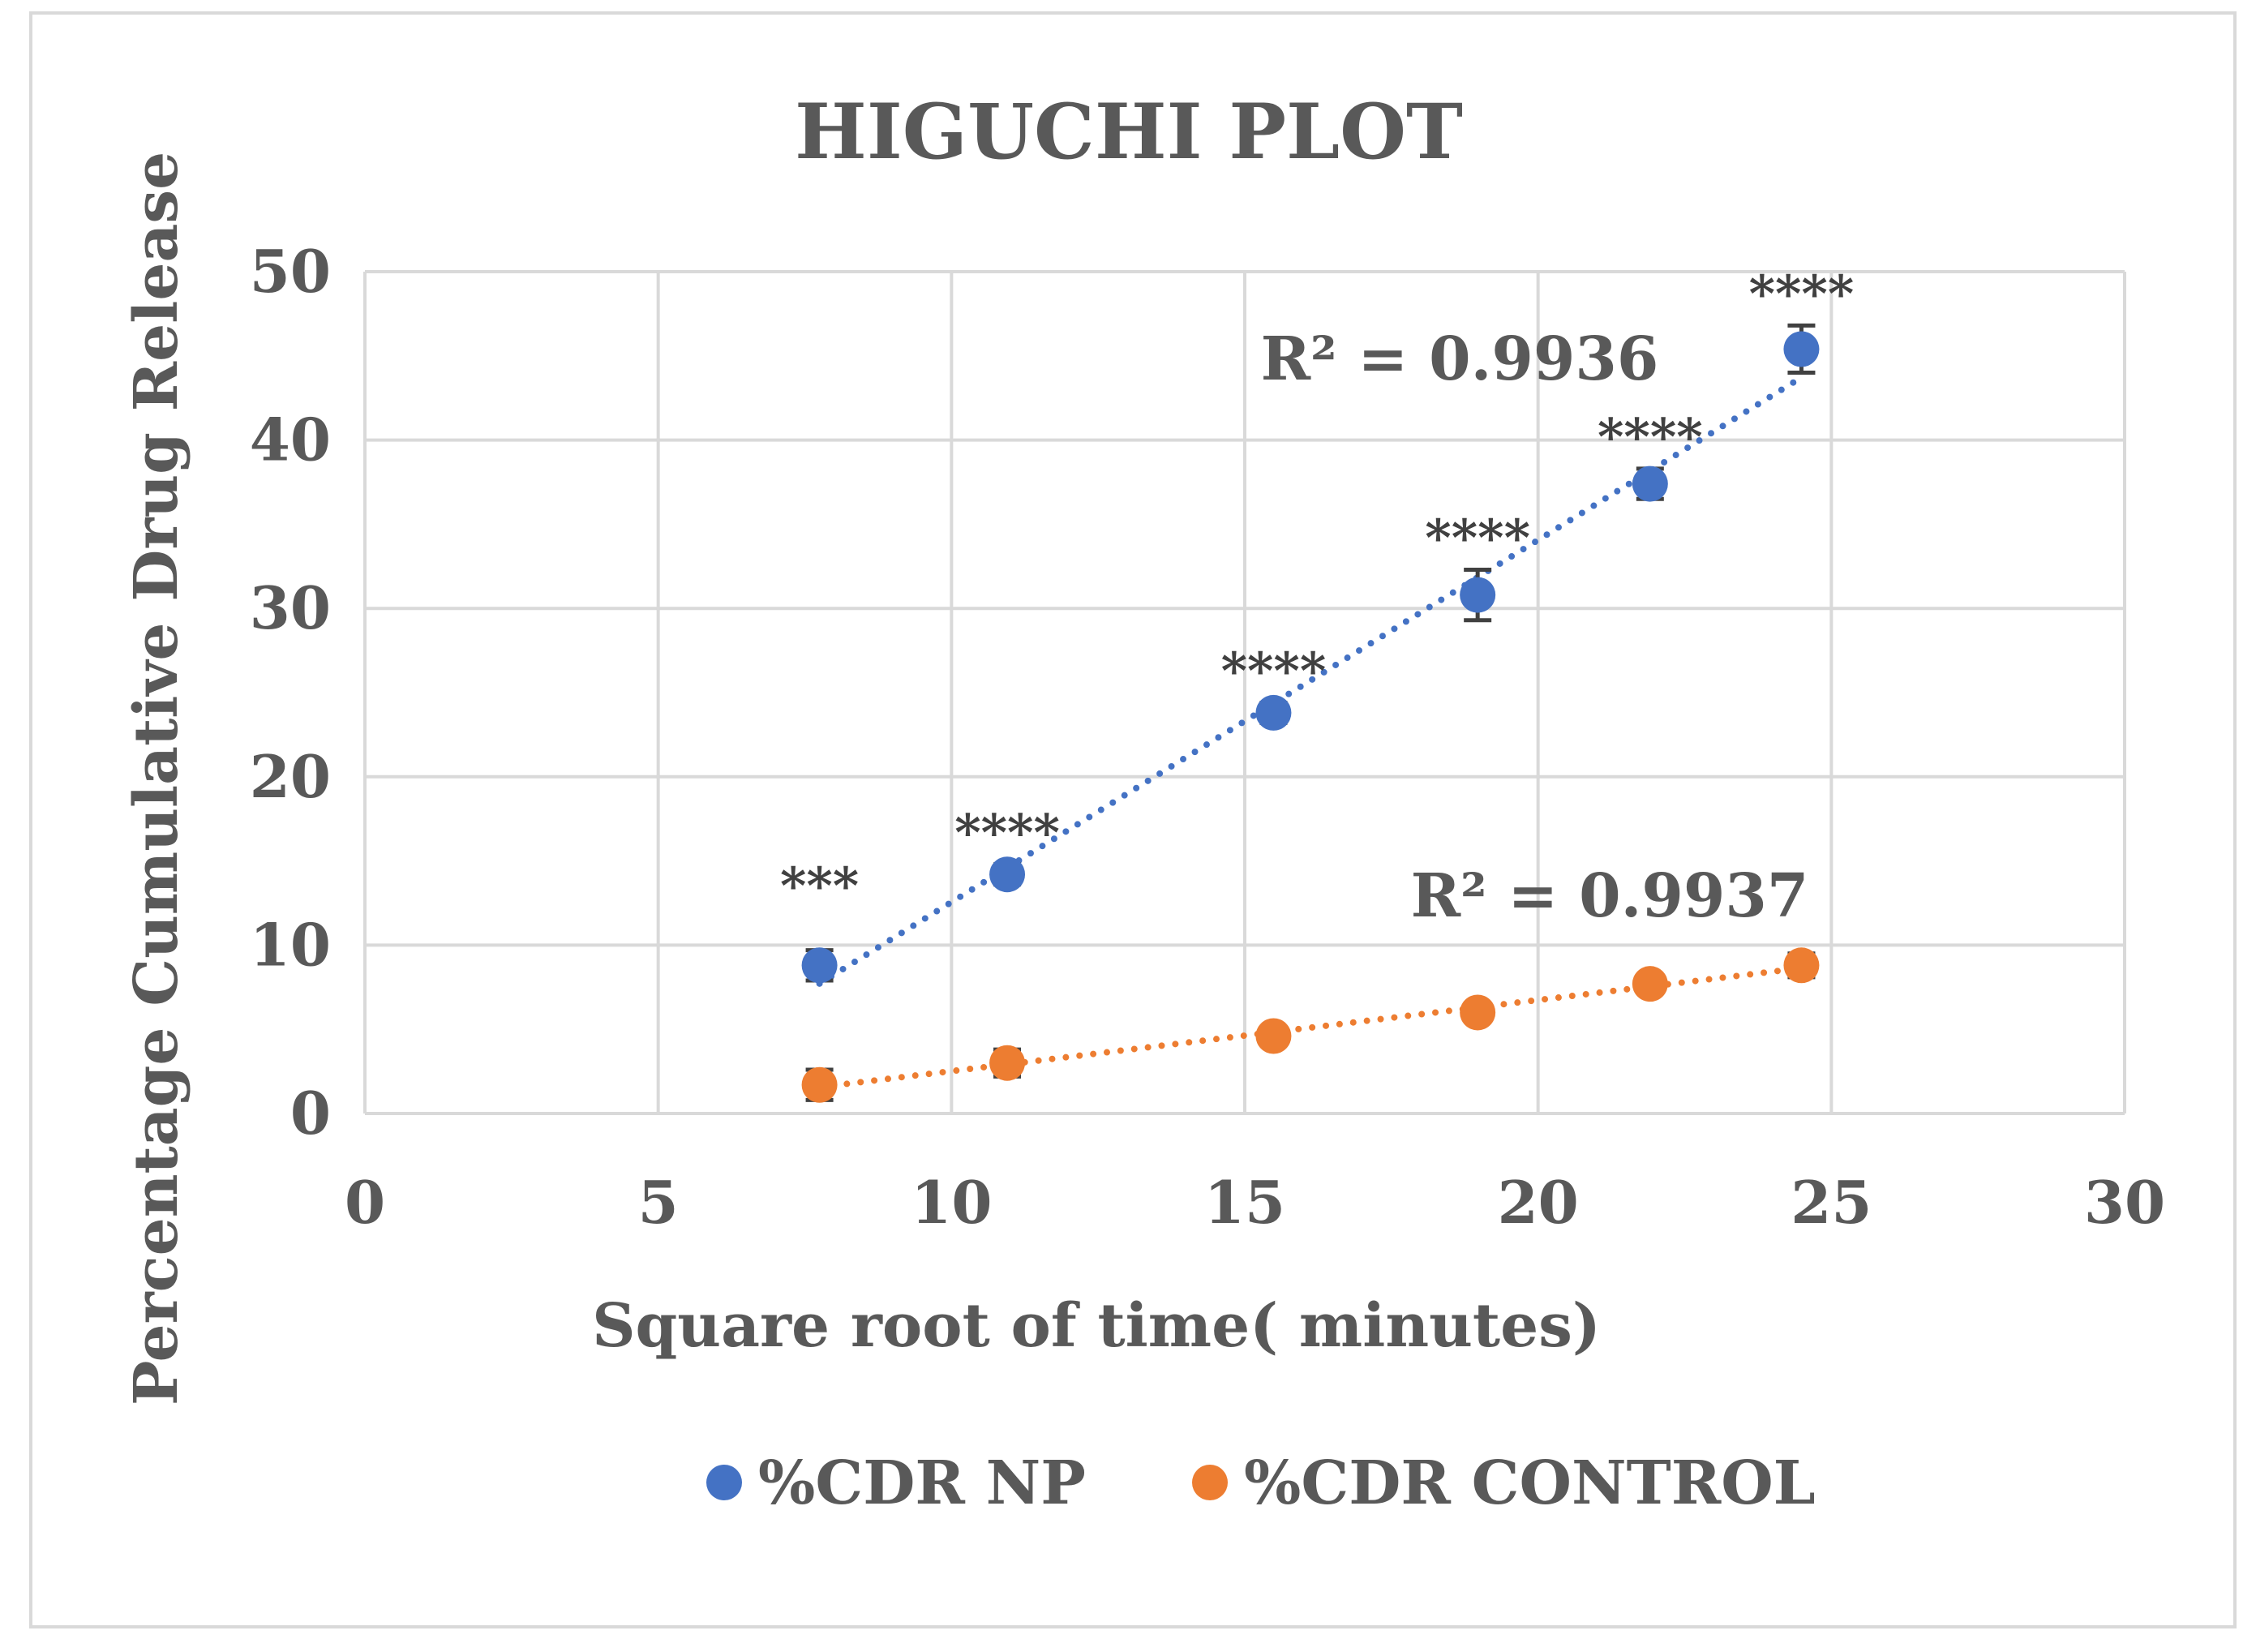  What do you see at coordinates (1530, 1483) in the screenshot?
I see `legend-label-1: %CDR CONTROL` at bounding box center [1530, 1483].